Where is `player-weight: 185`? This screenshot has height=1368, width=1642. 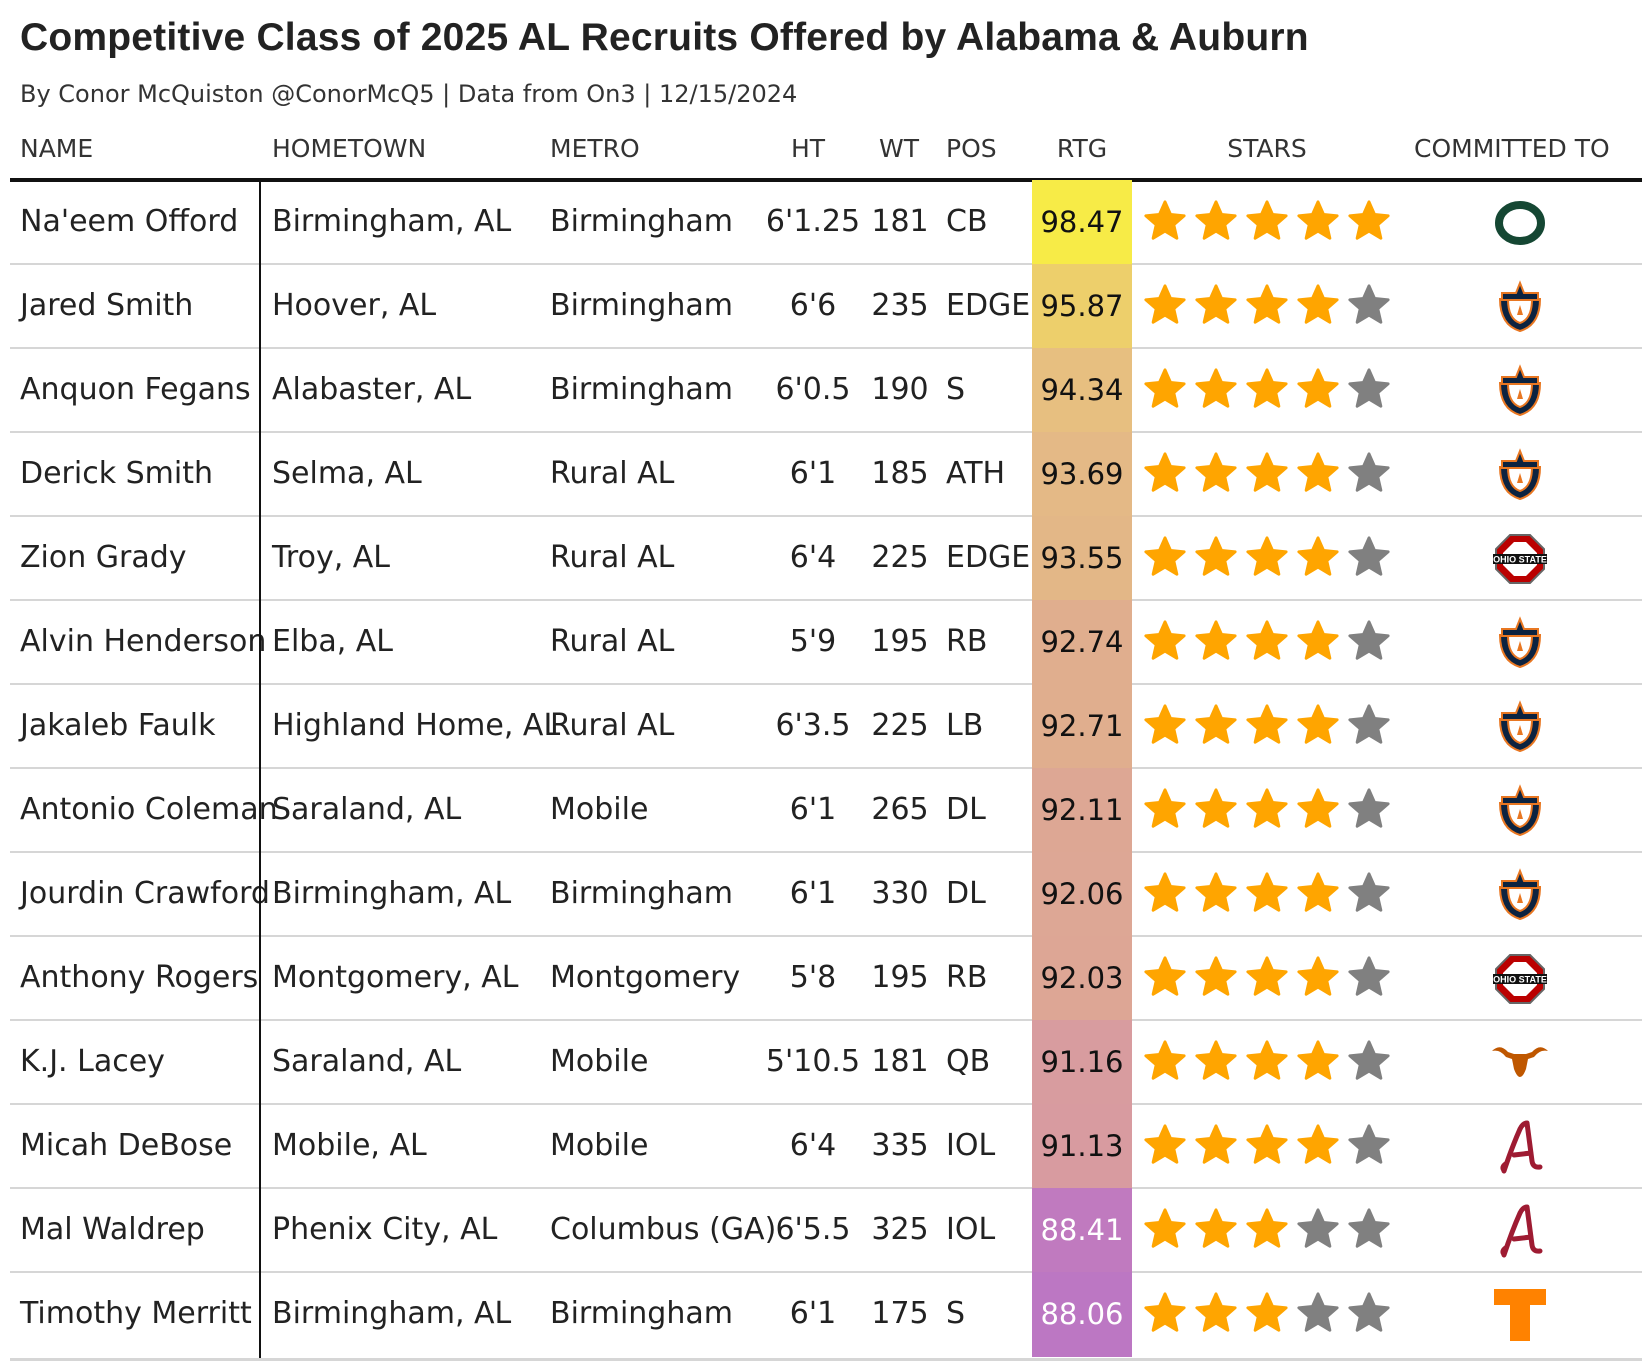
player-weight: 185 is located at coordinates (900, 473).